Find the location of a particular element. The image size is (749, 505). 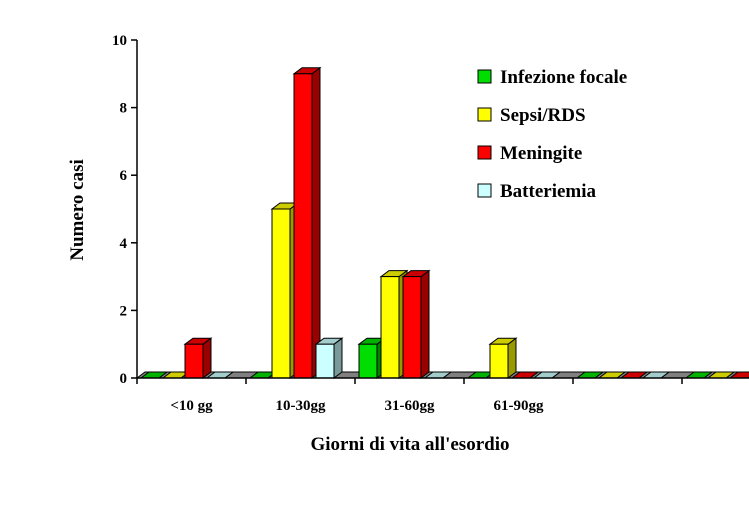

y-tick-label: 6 is located at coordinates (124, 176).